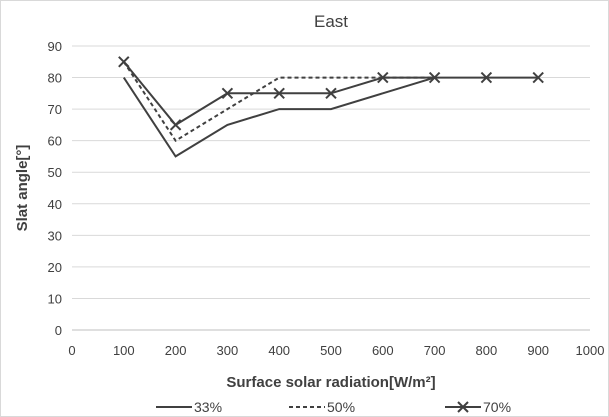 The height and width of the screenshot is (417, 609). What do you see at coordinates (55, 235) in the screenshot?
I see `y-tick-label: 30` at bounding box center [55, 235].